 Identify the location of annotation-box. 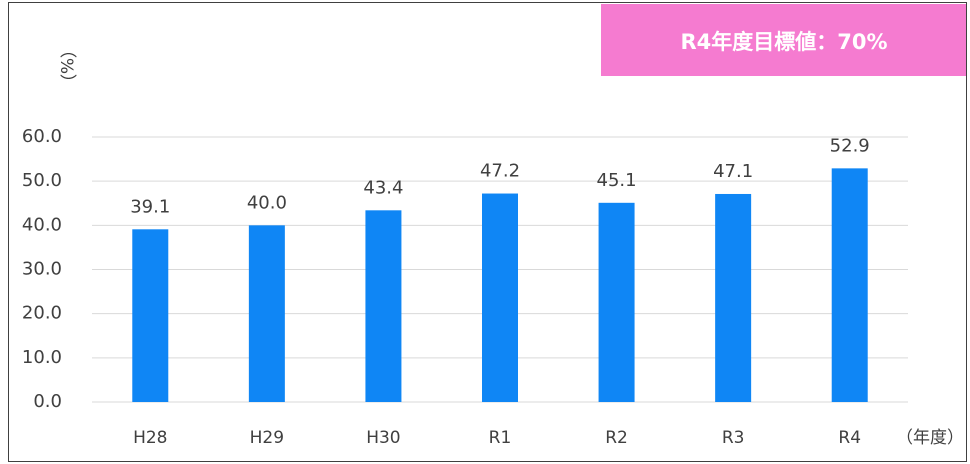
(783, 40).